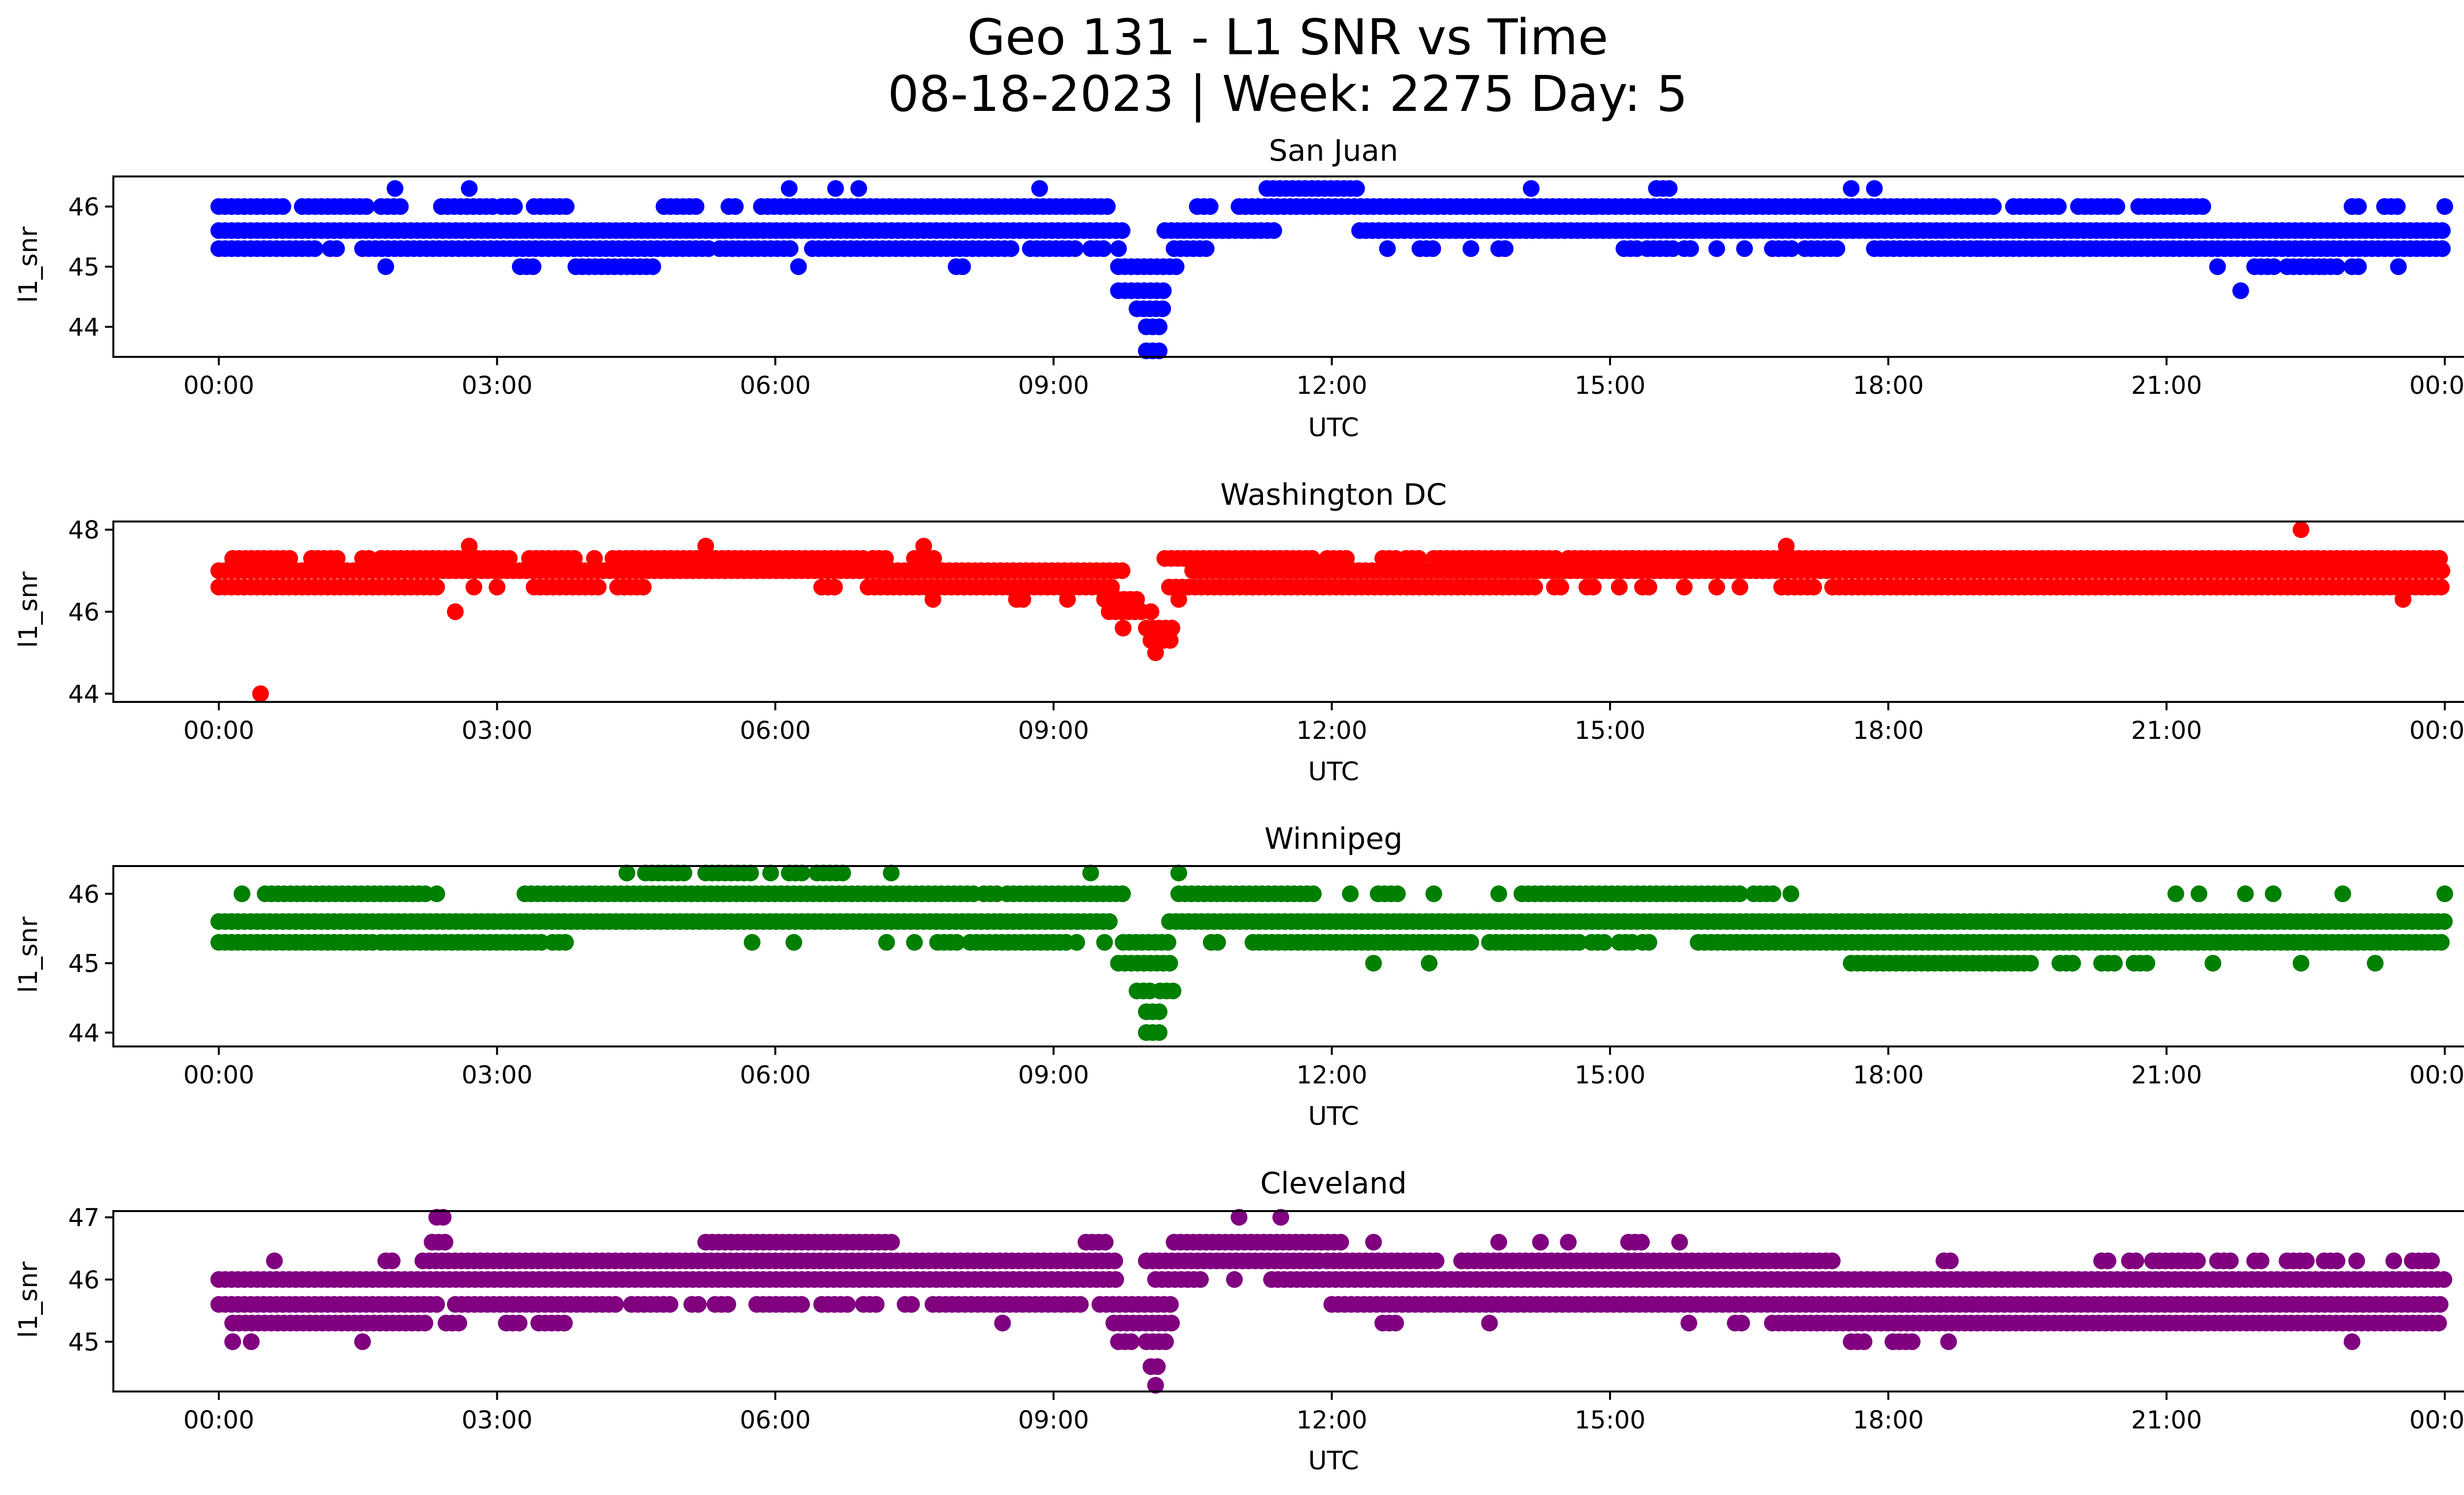 This screenshot has height=1495, width=2464. I want to click on x-axis-label: UTC, so click(1333, 1461).